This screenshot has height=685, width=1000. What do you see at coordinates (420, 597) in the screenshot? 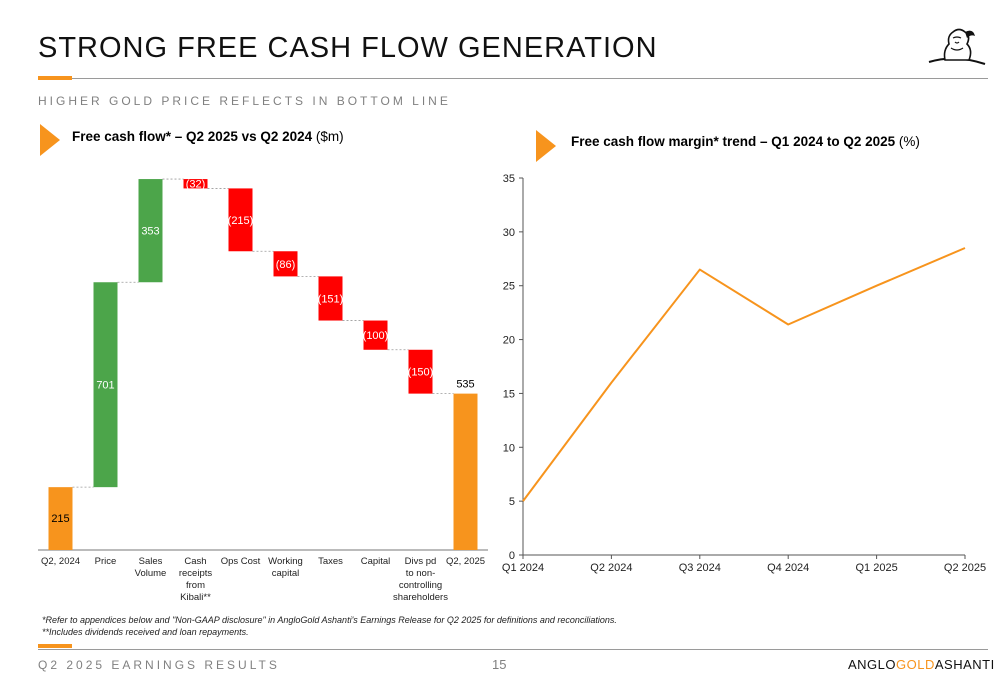
I see `category-label-line: shareholders` at bounding box center [420, 597].